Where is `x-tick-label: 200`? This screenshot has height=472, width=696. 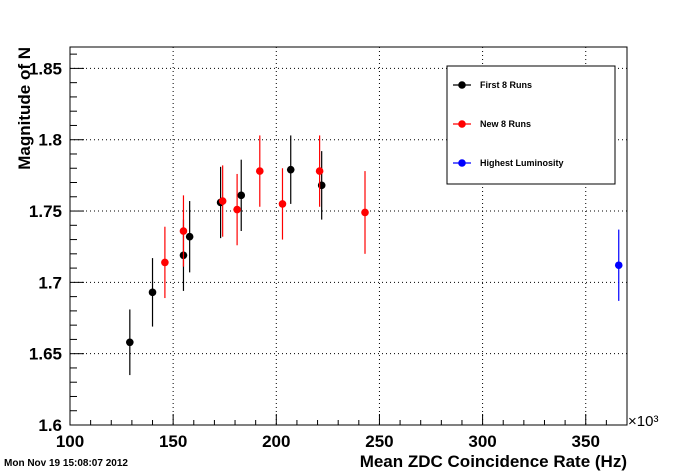
x-tick-label: 200 is located at coordinates (276, 441).